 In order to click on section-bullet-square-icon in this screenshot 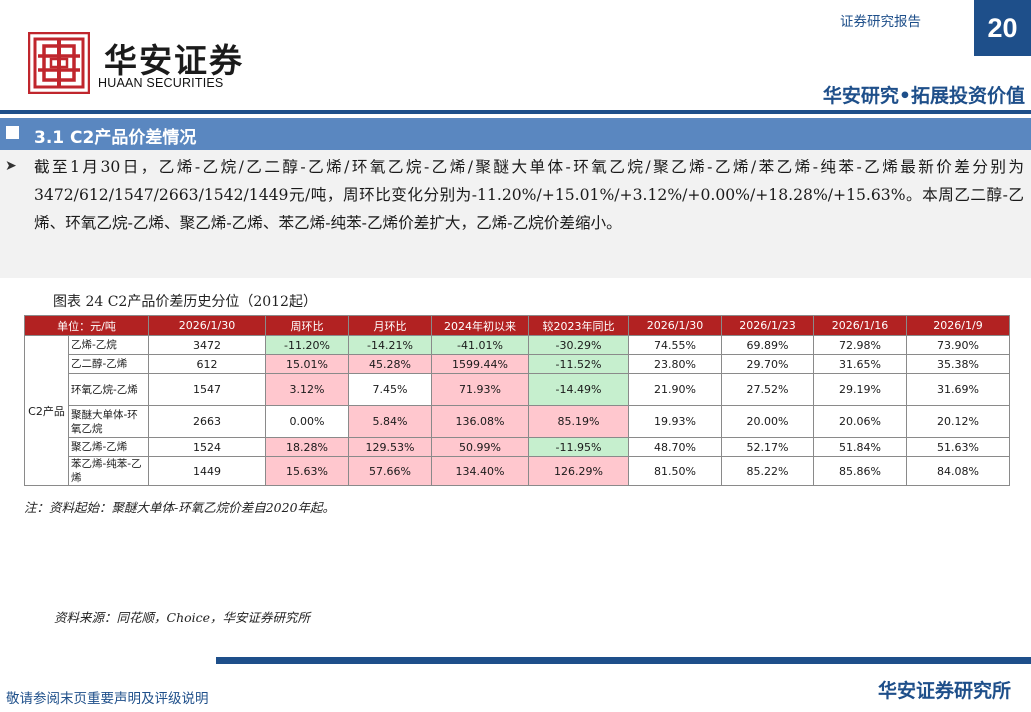, I will do `click(12, 132)`.